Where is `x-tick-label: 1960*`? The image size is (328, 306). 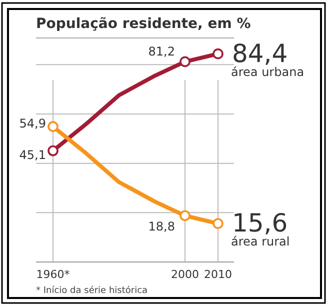
x-tick-label: 1960* is located at coordinates (53, 274).